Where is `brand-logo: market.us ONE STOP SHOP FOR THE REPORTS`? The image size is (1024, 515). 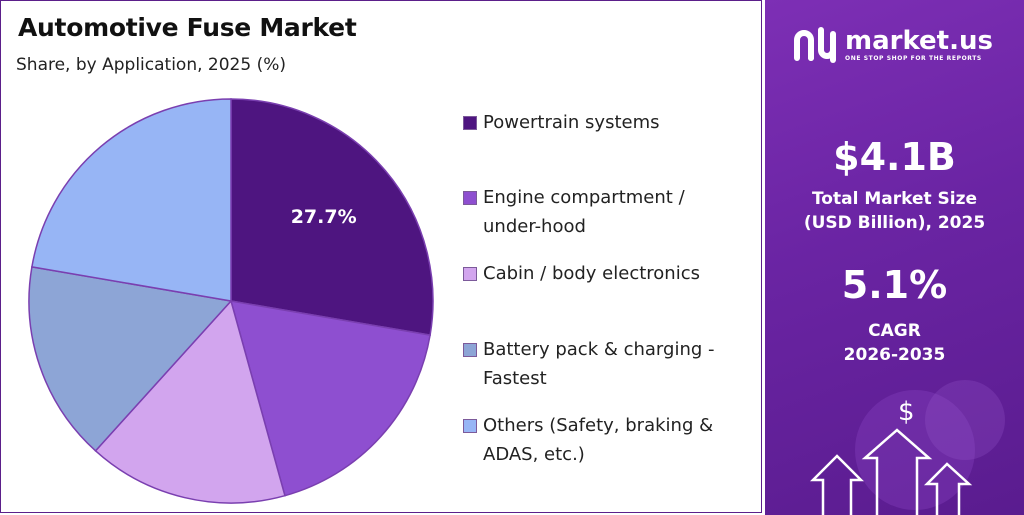 brand-logo: market.us ONE STOP SHOP FOR THE REPORTS is located at coordinates (893, 44).